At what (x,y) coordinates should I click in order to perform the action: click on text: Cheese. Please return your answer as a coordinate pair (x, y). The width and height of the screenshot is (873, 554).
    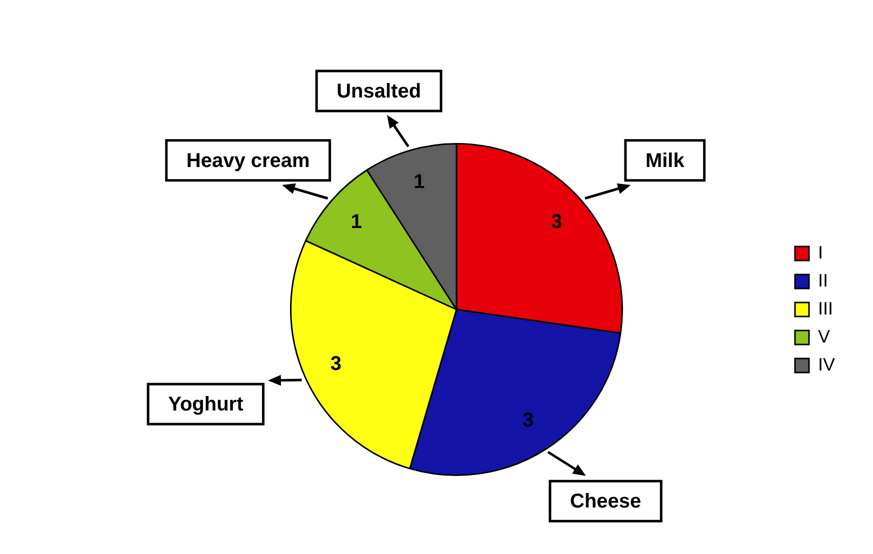
    Looking at the image, I should click on (606, 501).